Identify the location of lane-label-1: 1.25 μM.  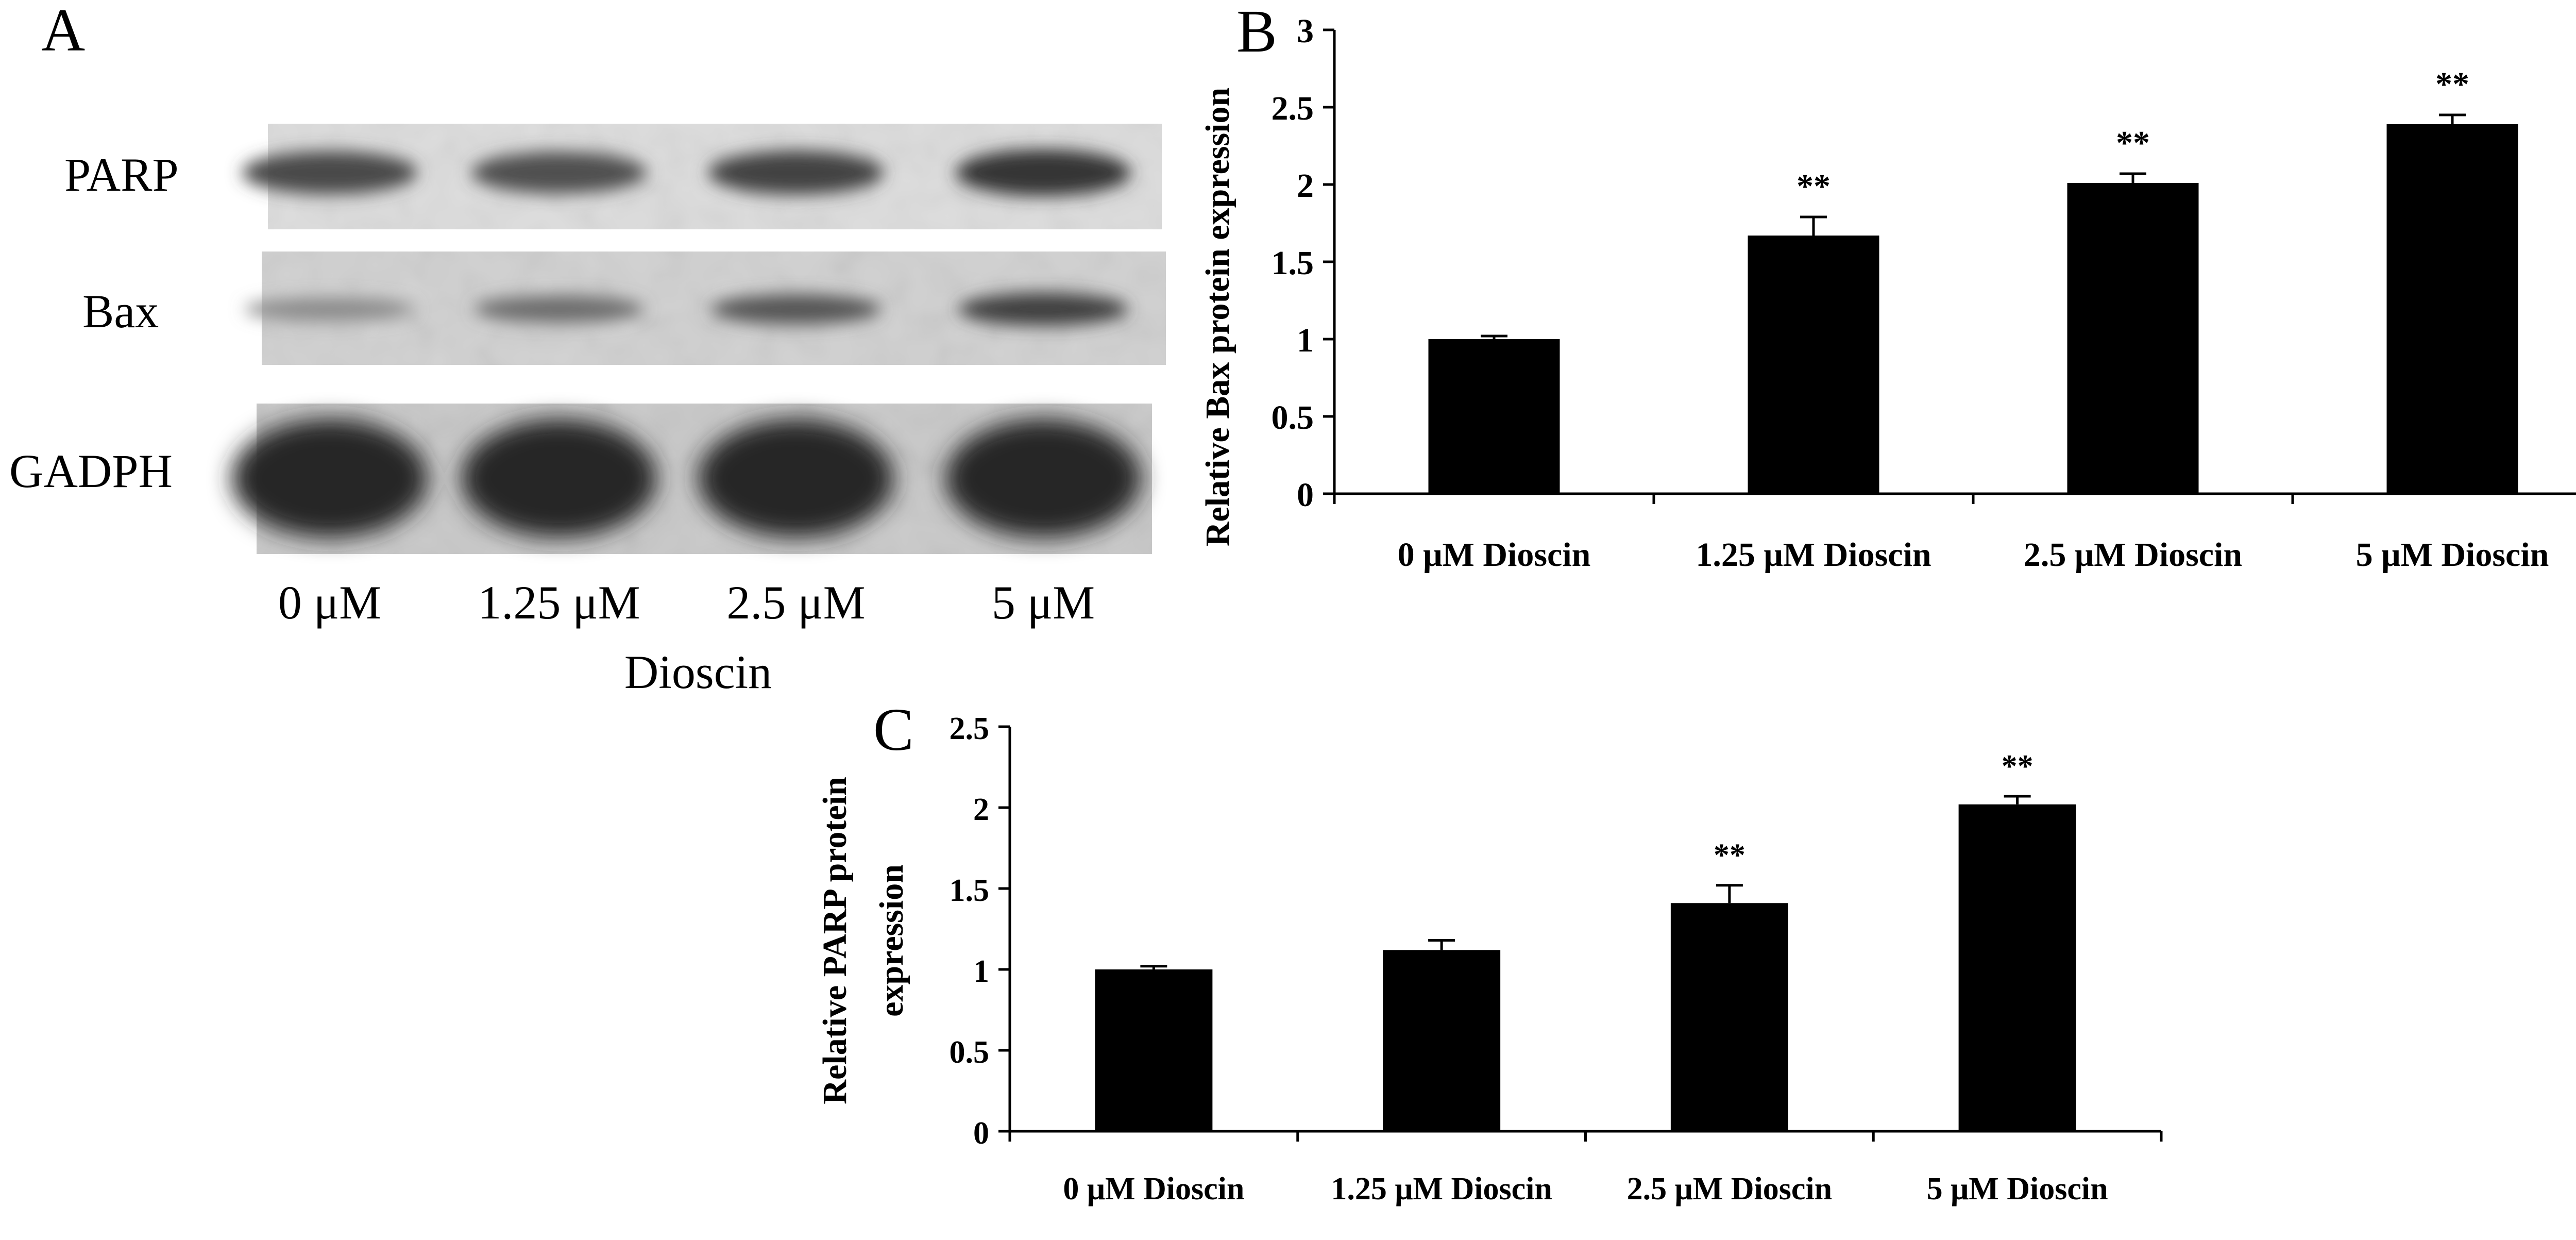
(559, 603).